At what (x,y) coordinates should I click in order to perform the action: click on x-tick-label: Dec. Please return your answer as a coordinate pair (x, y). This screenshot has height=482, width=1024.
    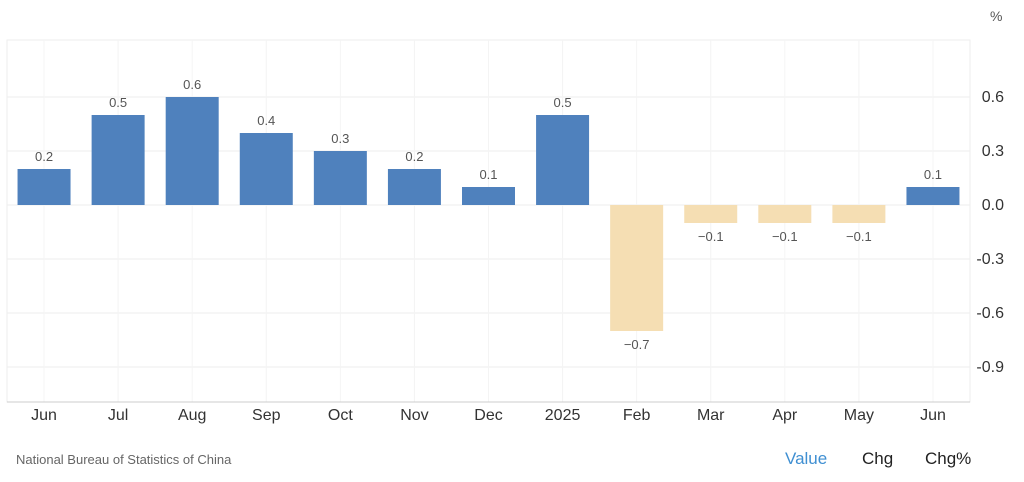
    Looking at the image, I should click on (488, 415).